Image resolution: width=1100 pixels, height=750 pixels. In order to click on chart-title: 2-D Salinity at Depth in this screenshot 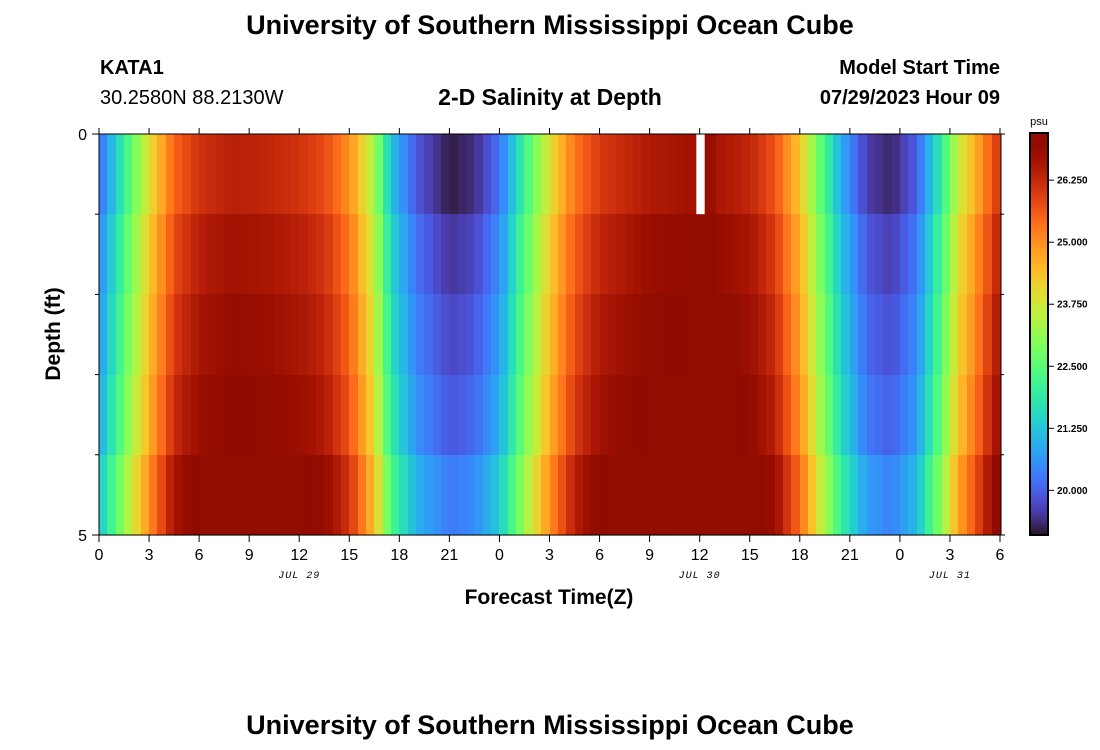, I will do `click(550, 97)`.